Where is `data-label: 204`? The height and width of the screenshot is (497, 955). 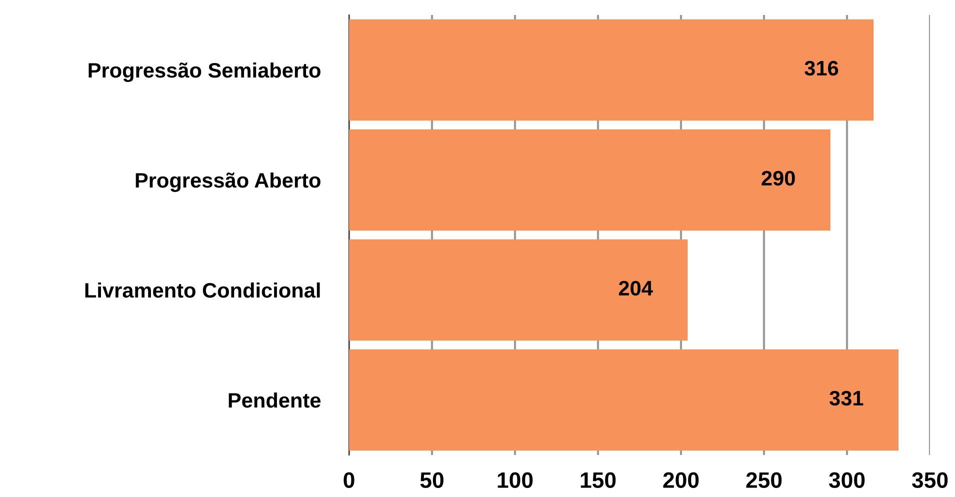
data-label: 204 is located at coordinates (635, 288).